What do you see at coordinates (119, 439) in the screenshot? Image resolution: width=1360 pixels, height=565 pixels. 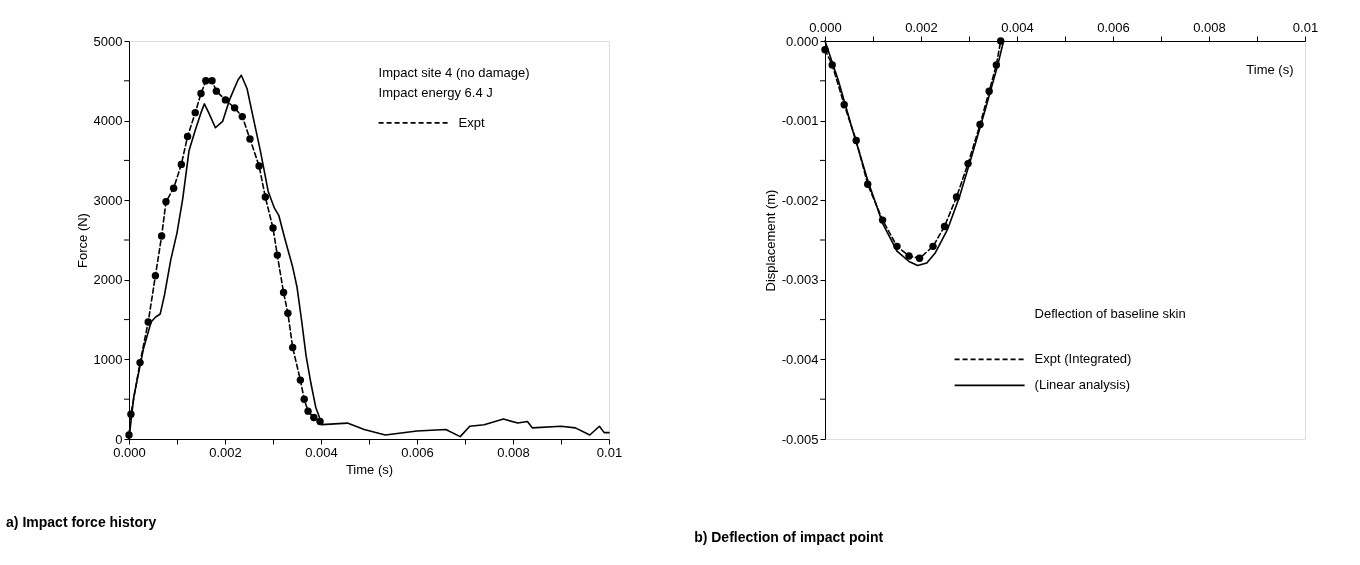 I see `y-tick-label: 0` at bounding box center [119, 439].